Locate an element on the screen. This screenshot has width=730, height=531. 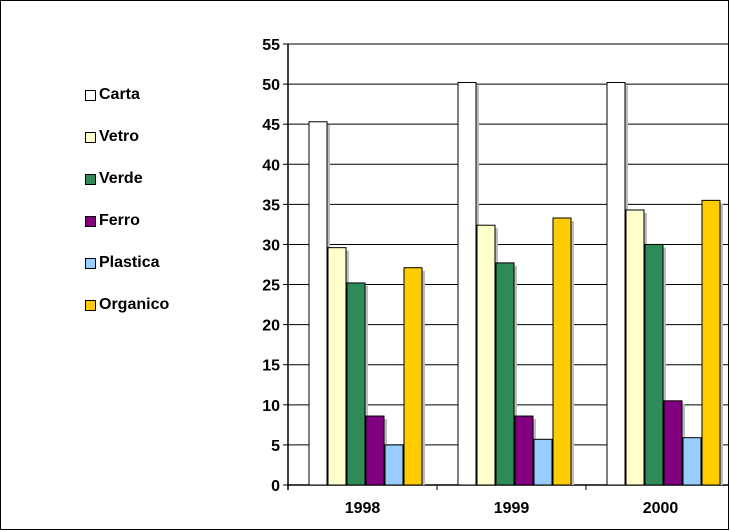
y-tick-label-15: 15 is located at coordinates (271, 366).